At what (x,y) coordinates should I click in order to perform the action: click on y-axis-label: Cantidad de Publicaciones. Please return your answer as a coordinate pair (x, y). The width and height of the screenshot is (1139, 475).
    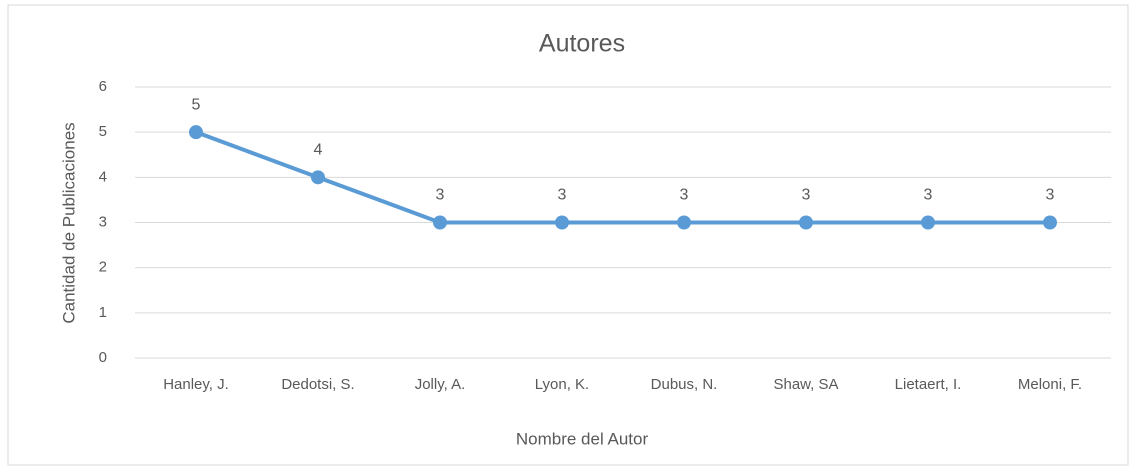
    Looking at the image, I should click on (68, 222).